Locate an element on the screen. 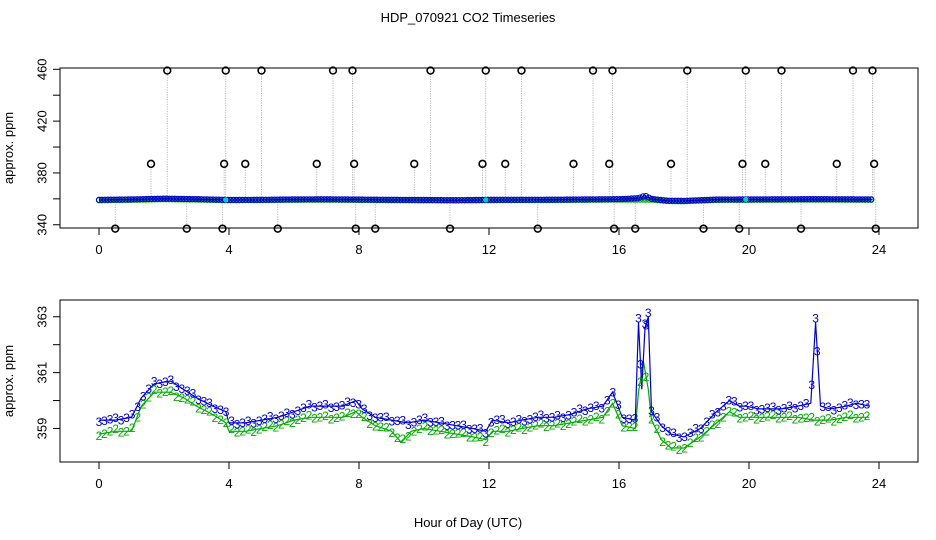 The image size is (936, 540). x-tick-label-8: 8 is located at coordinates (358, 249).